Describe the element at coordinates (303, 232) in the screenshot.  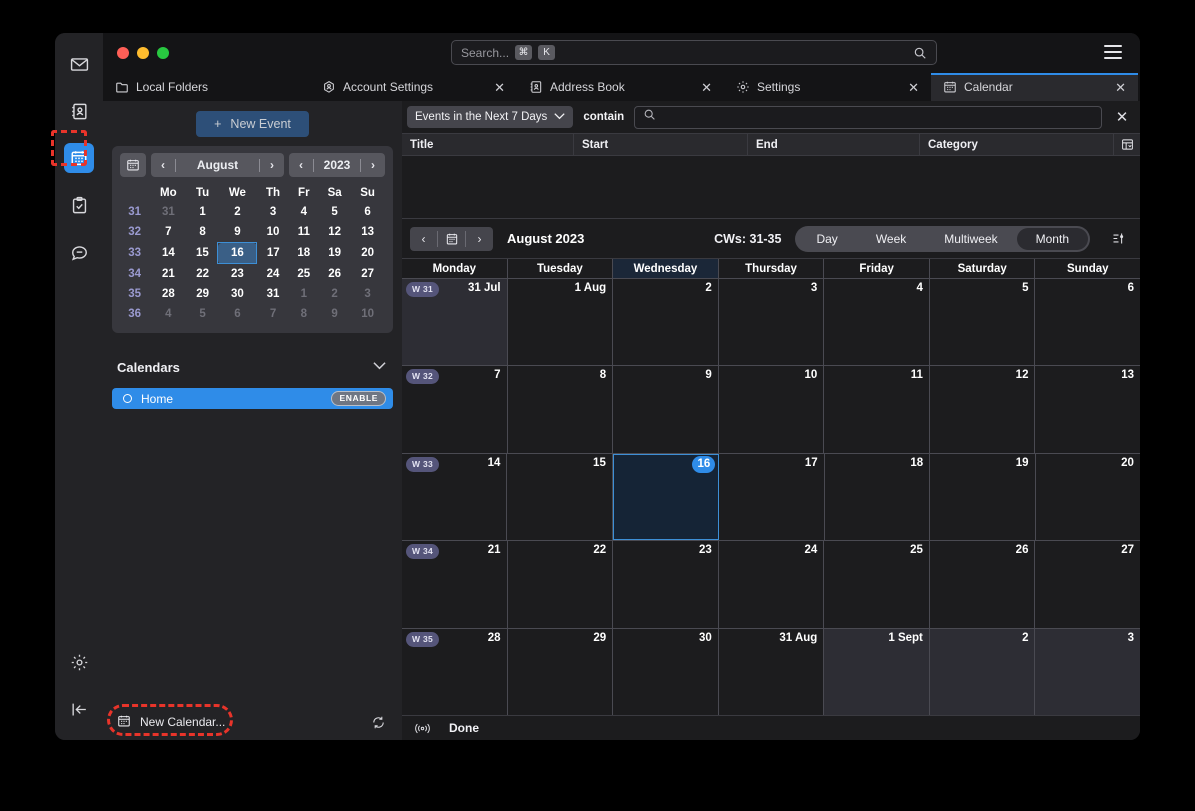
I see `mini-calendar-day: 11` at that location.